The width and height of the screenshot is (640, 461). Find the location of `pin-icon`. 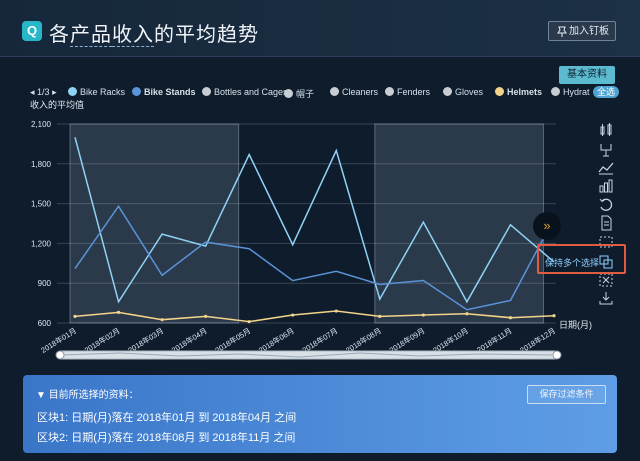

pin-icon is located at coordinates (562, 31).